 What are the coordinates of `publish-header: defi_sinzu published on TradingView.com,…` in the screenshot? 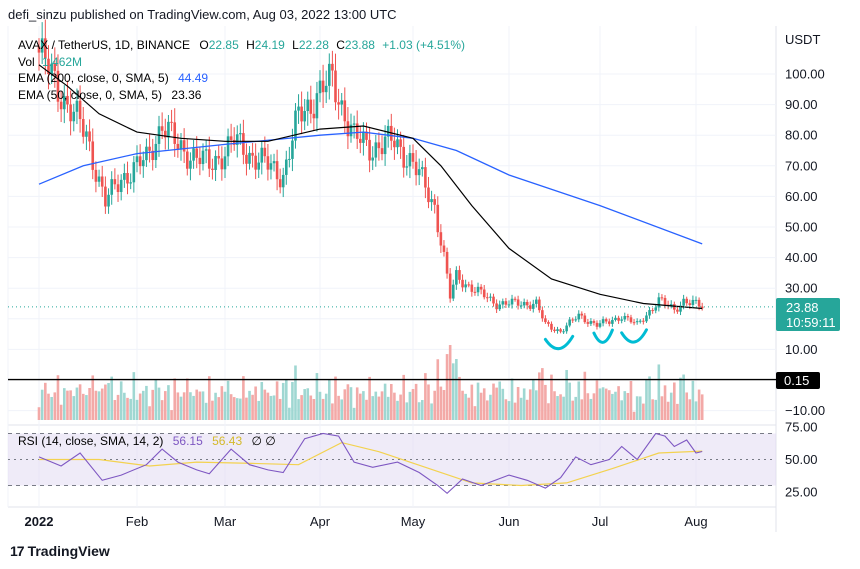 It's located at (202, 14).